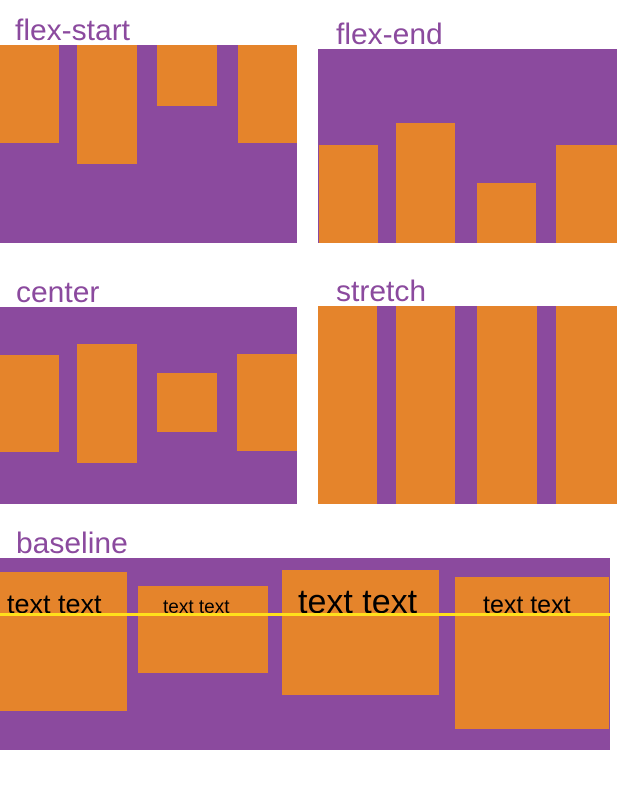 This screenshot has height=786, width=617. What do you see at coordinates (72, 543) in the screenshot?
I see `label-baseline: baseline` at bounding box center [72, 543].